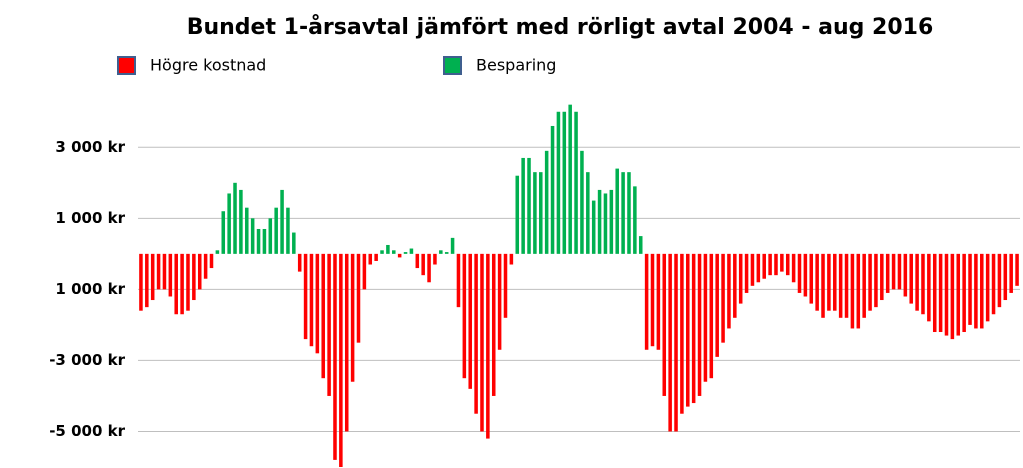  What do you see at coordinates (90, 147) in the screenshot?
I see `y-tick-label: 3 000 kr` at bounding box center [90, 147].